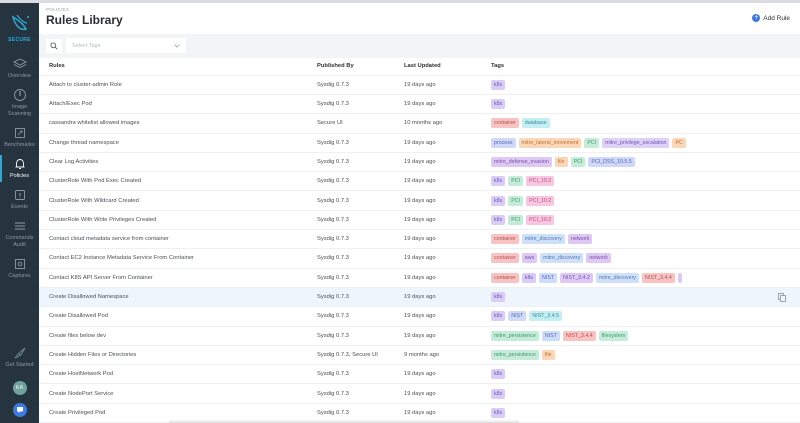 Image resolution: width=800 pixels, height=423 pixels. I want to click on tag-badge: mitre_defense_evasion, so click(521, 161).